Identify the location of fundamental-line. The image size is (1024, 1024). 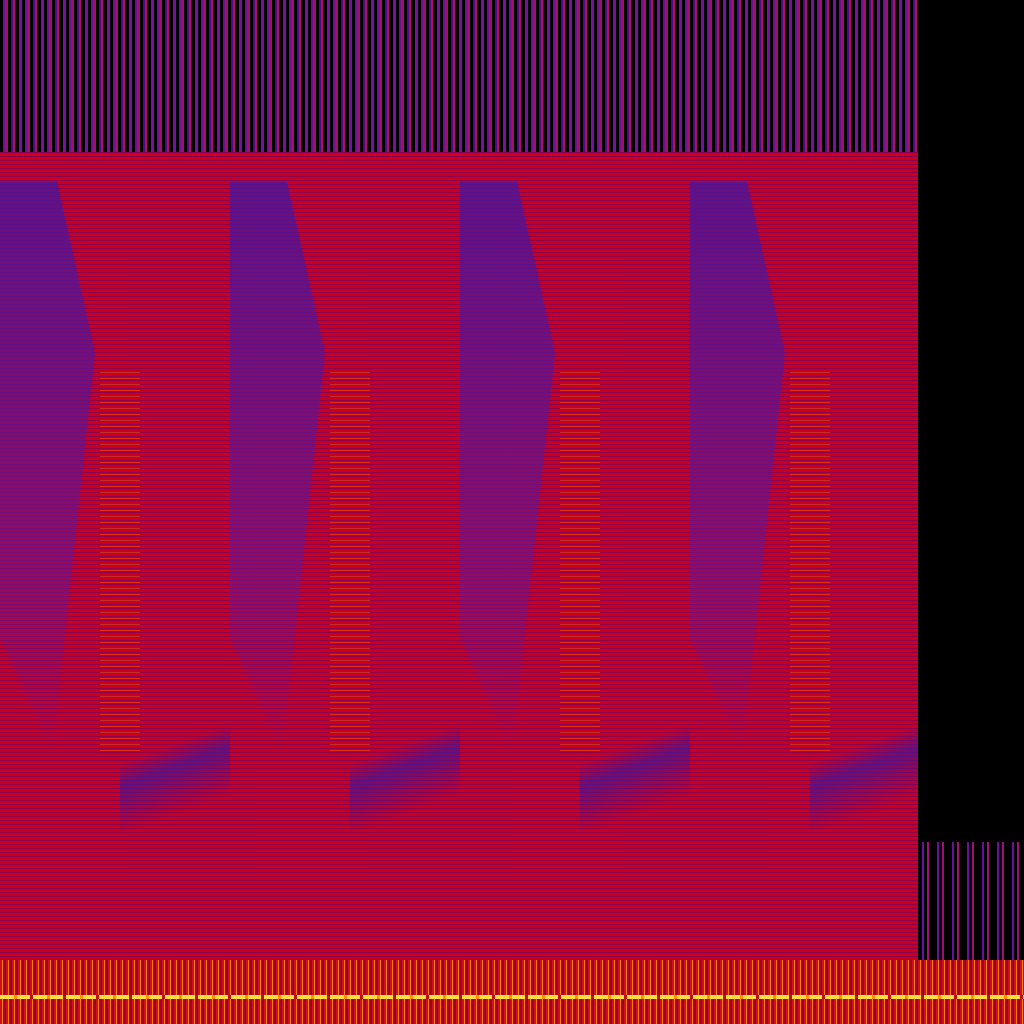
(512, 997).